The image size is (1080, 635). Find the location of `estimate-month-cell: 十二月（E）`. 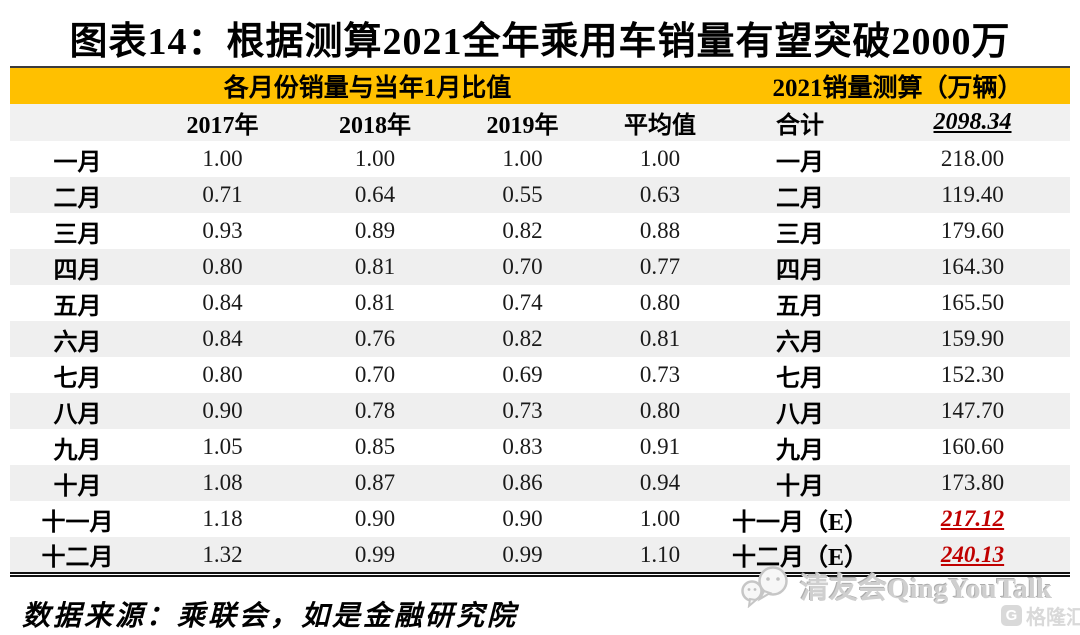

estimate-month-cell: 十二月（E） is located at coordinates (800, 556).